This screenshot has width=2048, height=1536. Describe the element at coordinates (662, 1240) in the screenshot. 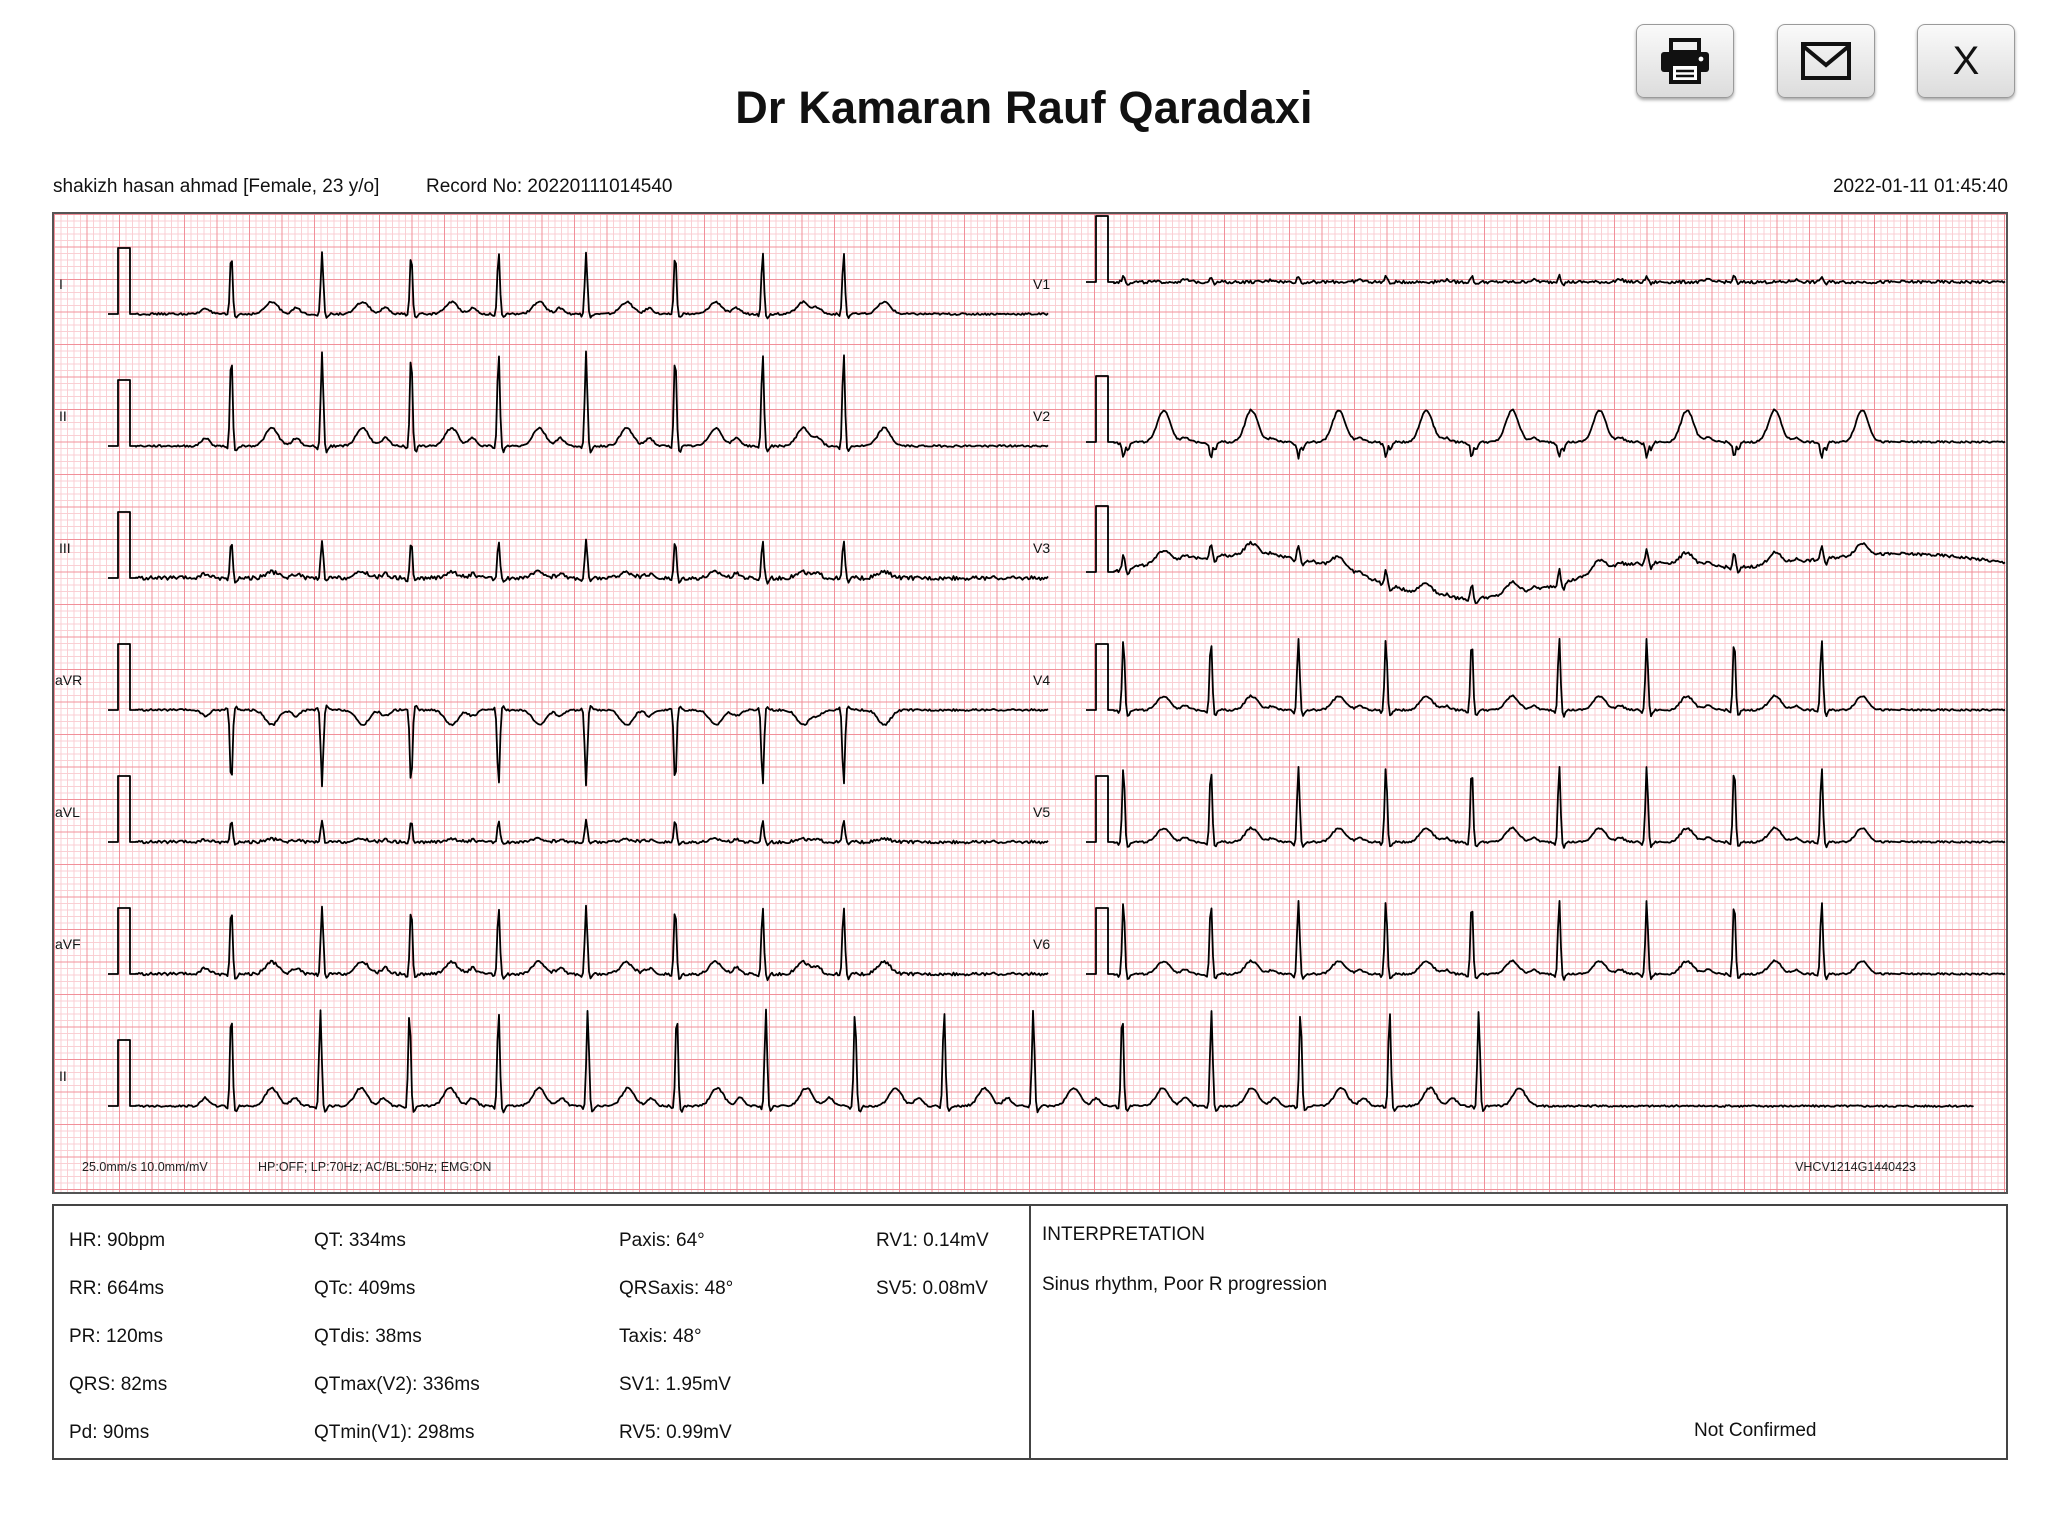

I see `measure-paxis: Paxis: 64°` at that location.